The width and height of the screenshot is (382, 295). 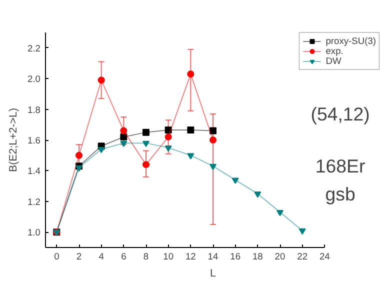 What do you see at coordinates (340, 193) in the screenshot?
I see `text: gsb` at bounding box center [340, 193].